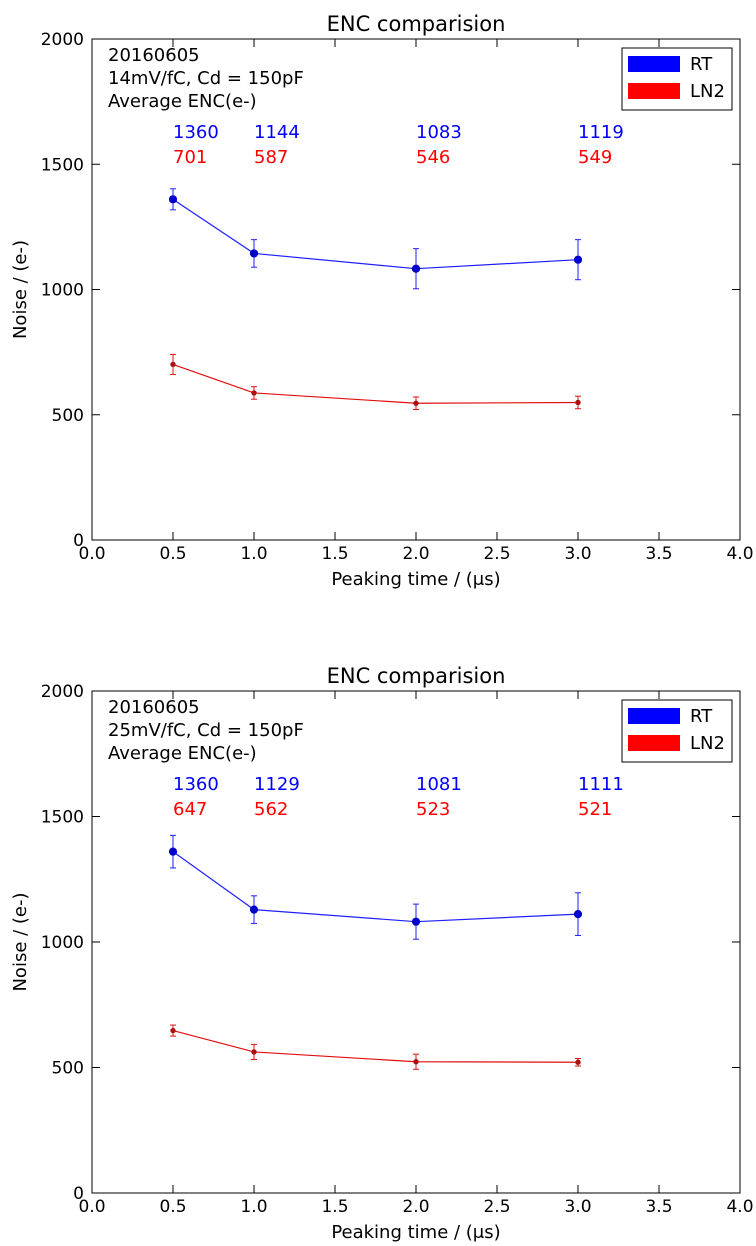  I want to click on series-ln2: 701 587 546 549, so click(391, 278).